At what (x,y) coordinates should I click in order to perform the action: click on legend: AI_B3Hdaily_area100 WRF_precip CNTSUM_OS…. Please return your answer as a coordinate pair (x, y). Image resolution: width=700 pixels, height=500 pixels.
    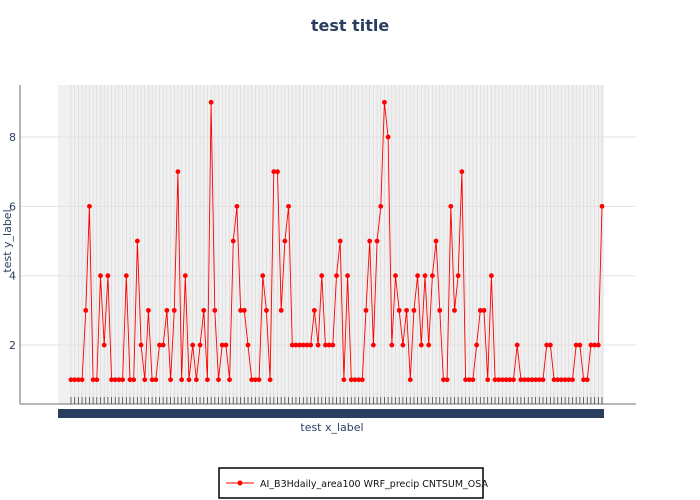
    Looking at the image, I should click on (353, 483).